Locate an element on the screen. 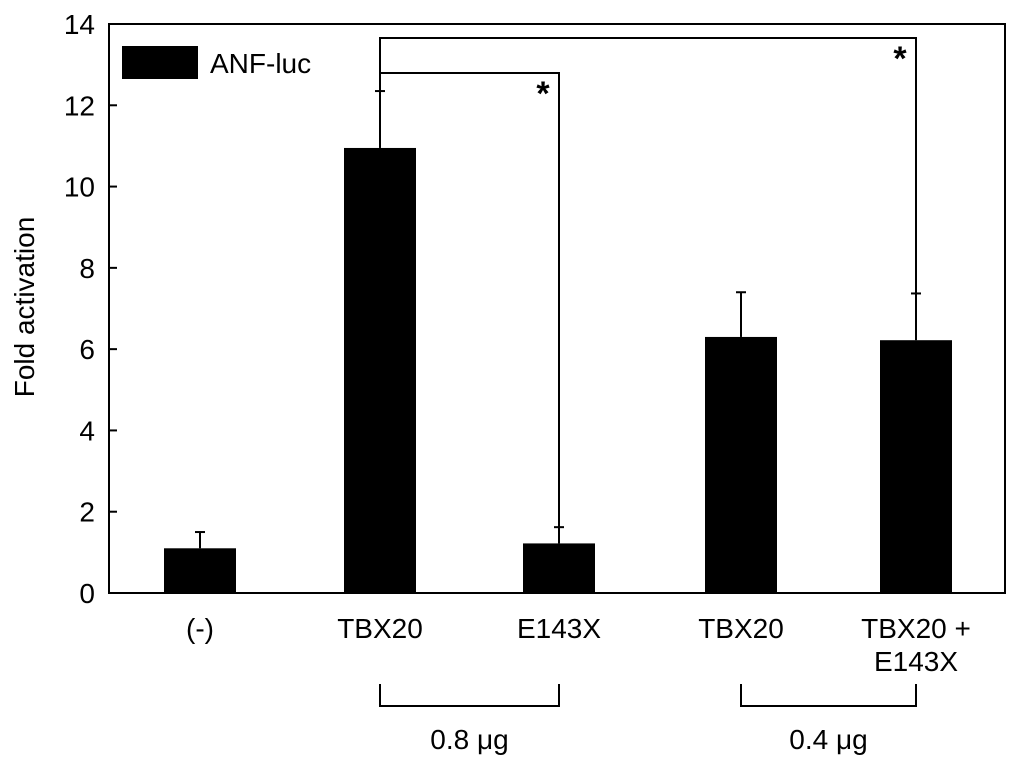 The width and height of the screenshot is (1021, 766). y-tick-label: 6 is located at coordinates (87, 349).